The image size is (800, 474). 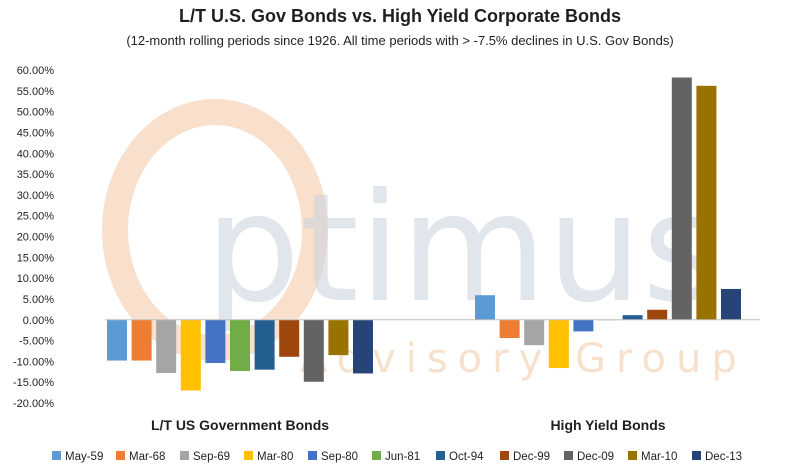 I want to click on y-tick-label: 30.00%, so click(x=36, y=196).